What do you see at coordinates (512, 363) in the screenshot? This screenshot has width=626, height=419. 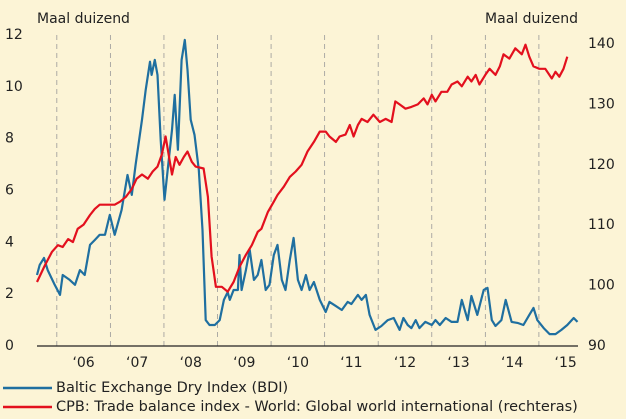 I see `x-tick-label: ‘14` at bounding box center [512, 363].